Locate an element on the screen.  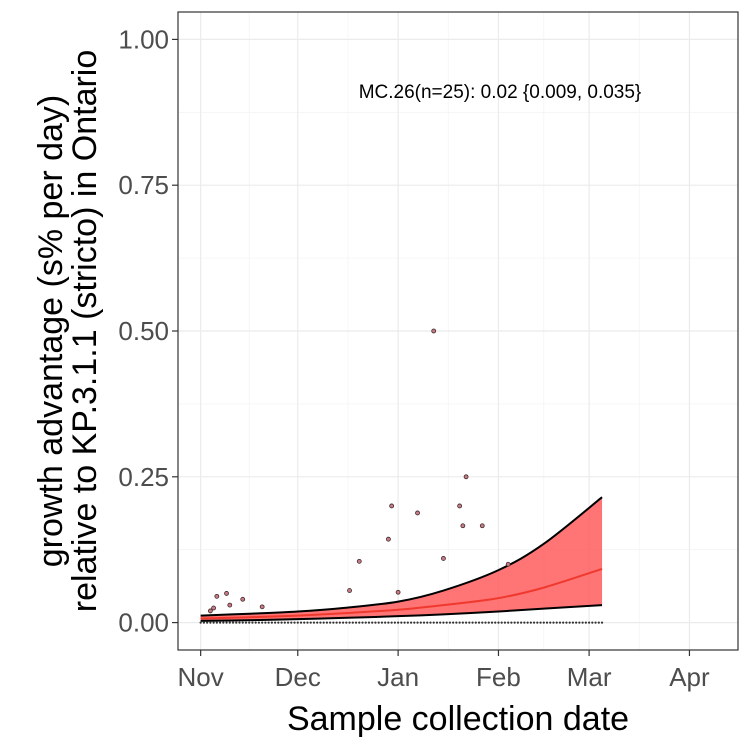
mean-fit-line is located at coordinates (401, 593).